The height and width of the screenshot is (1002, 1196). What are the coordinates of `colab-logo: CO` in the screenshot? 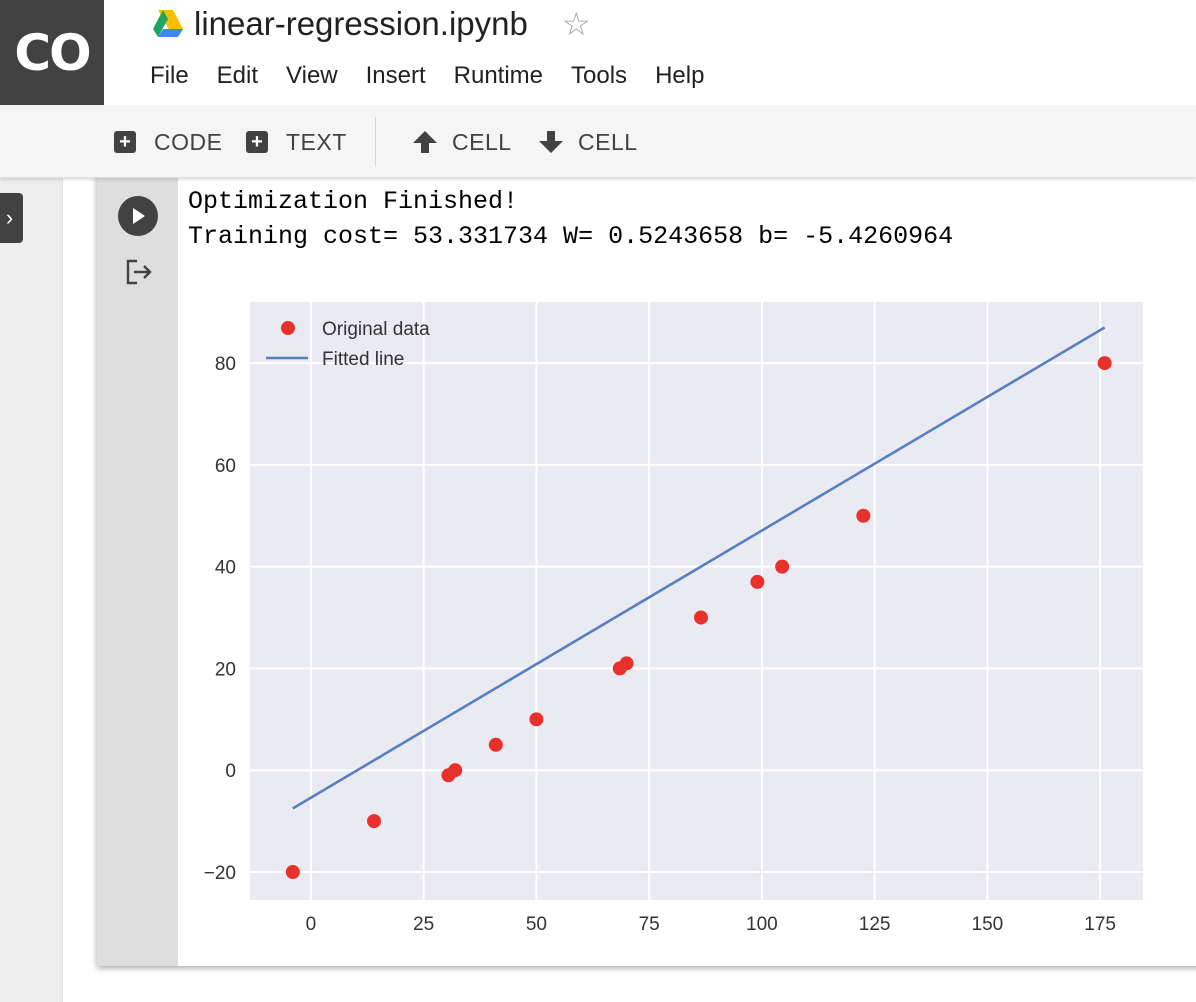 It's located at (52, 52).